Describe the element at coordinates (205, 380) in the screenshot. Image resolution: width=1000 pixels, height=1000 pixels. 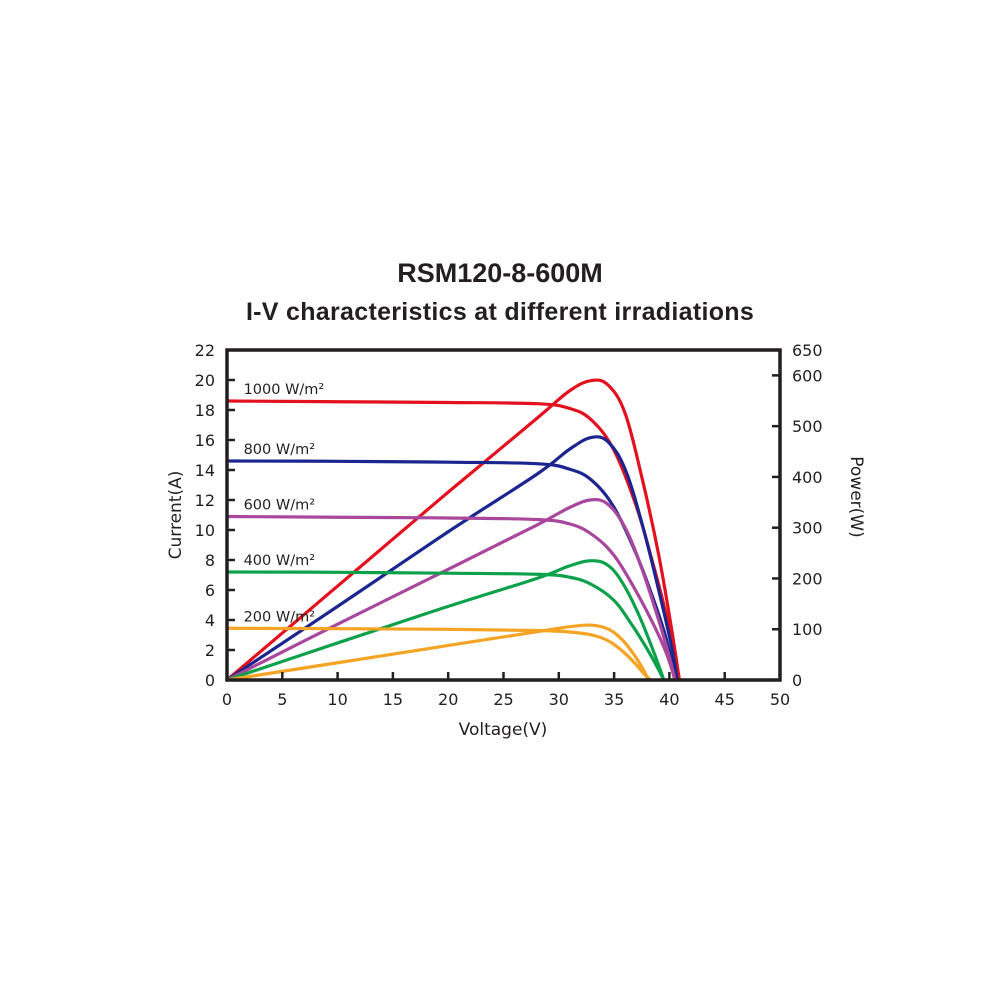
I see `y-tick-label-10: 20` at that location.